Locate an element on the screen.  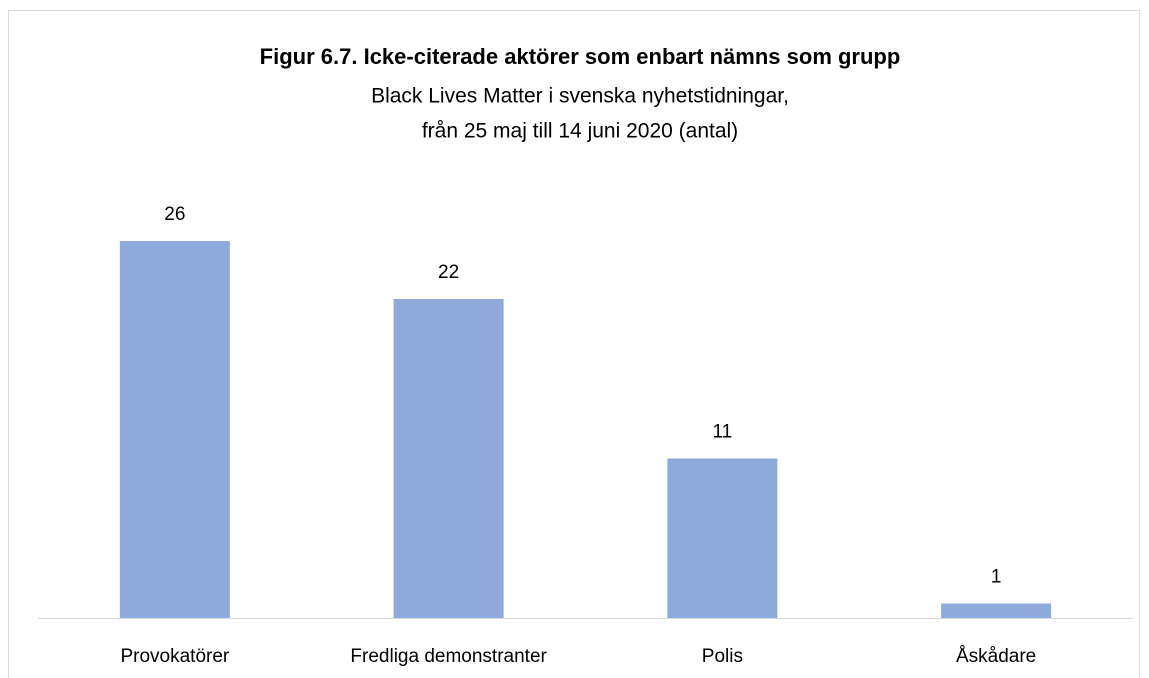
data-label: 11 is located at coordinates (723, 432).